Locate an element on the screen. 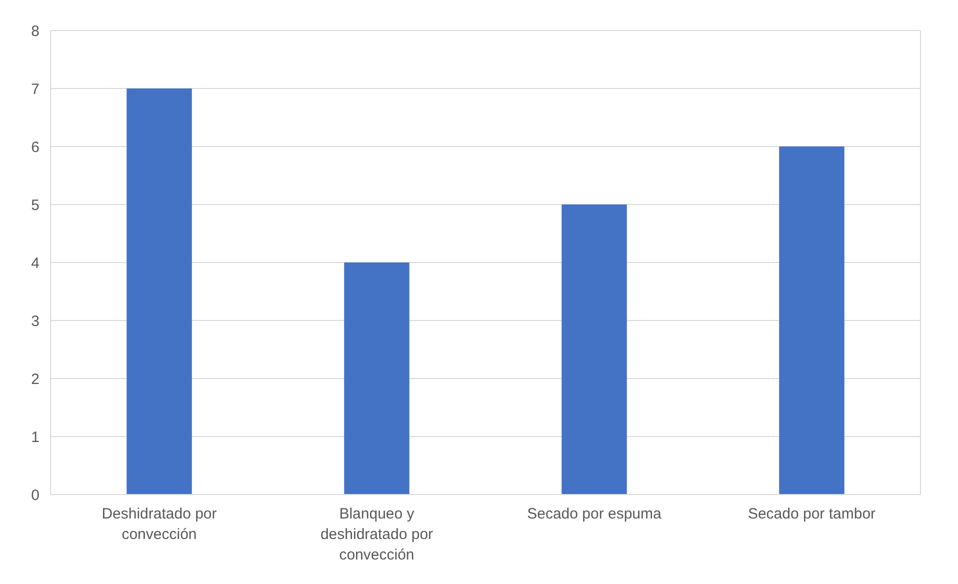 The width and height of the screenshot is (958, 584). y-tick-label: 1 is located at coordinates (35, 437).